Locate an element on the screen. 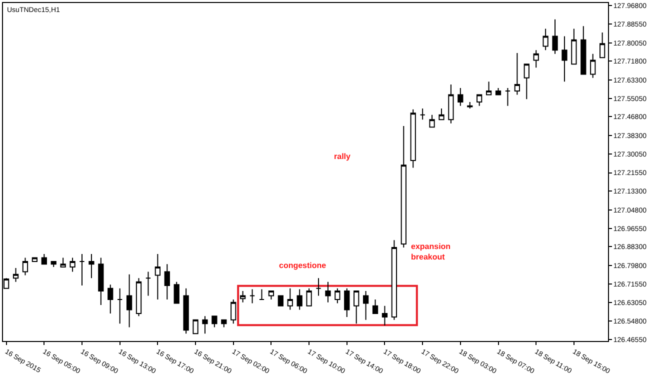 This screenshot has height=378, width=650. annotation: expansion breakout is located at coordinates (431, 252).